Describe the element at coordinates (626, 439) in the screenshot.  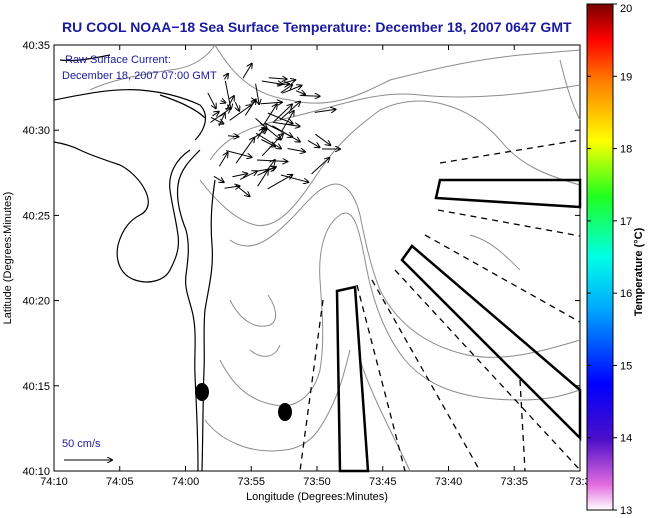
I see `colorbar-tick-label: 14` at that location.